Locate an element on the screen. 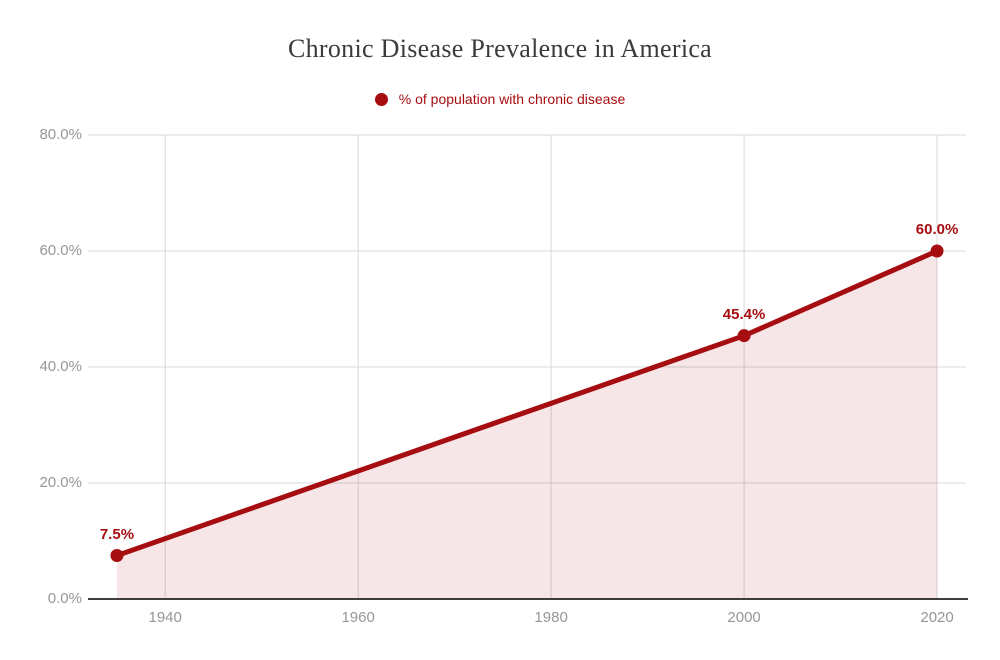 This screenshot has width=1000, height=660. y-axis-tick-label: 80.0% is located at coordinates (60, 134).